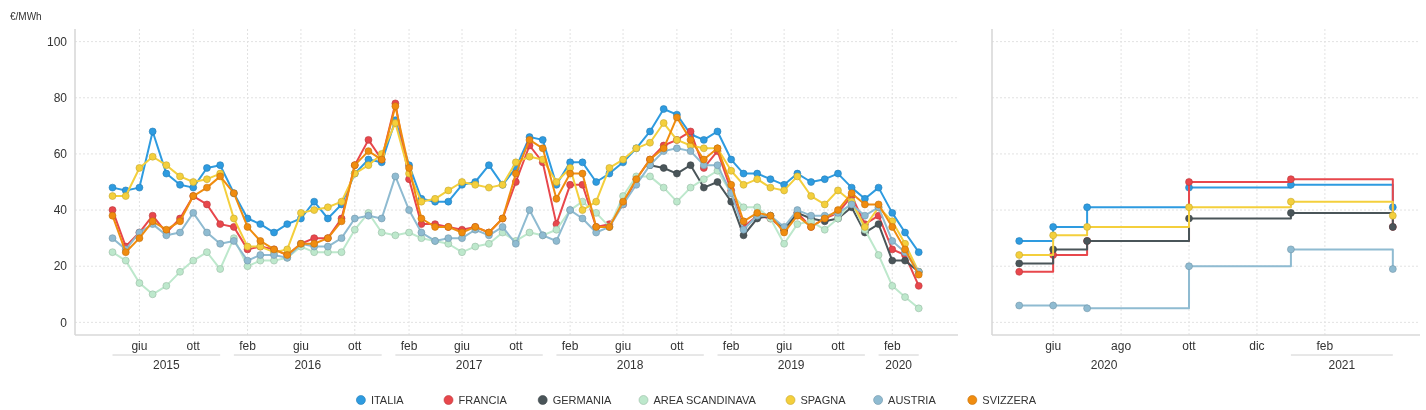  Describe the element at coordinates (26, 16) in the screenshot. I see `y-axis-title: €/MWh` at that location.